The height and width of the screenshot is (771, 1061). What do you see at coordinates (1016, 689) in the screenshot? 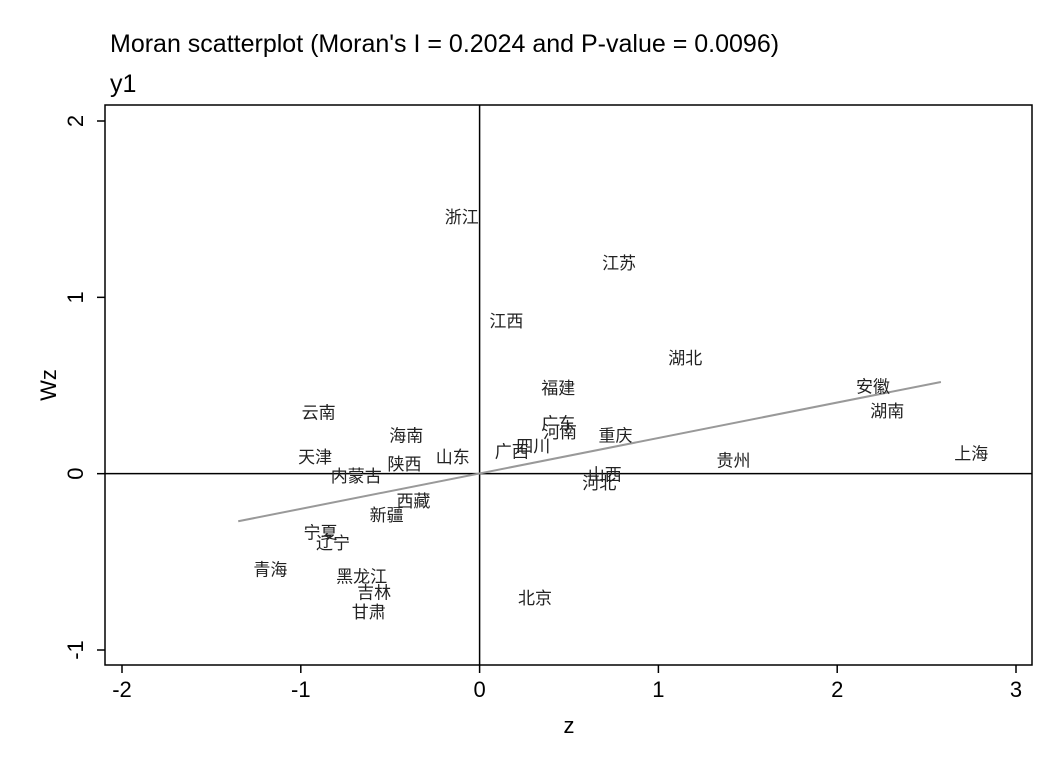
I see `x-tick-label: 3` at bounding box center [1016, 689].